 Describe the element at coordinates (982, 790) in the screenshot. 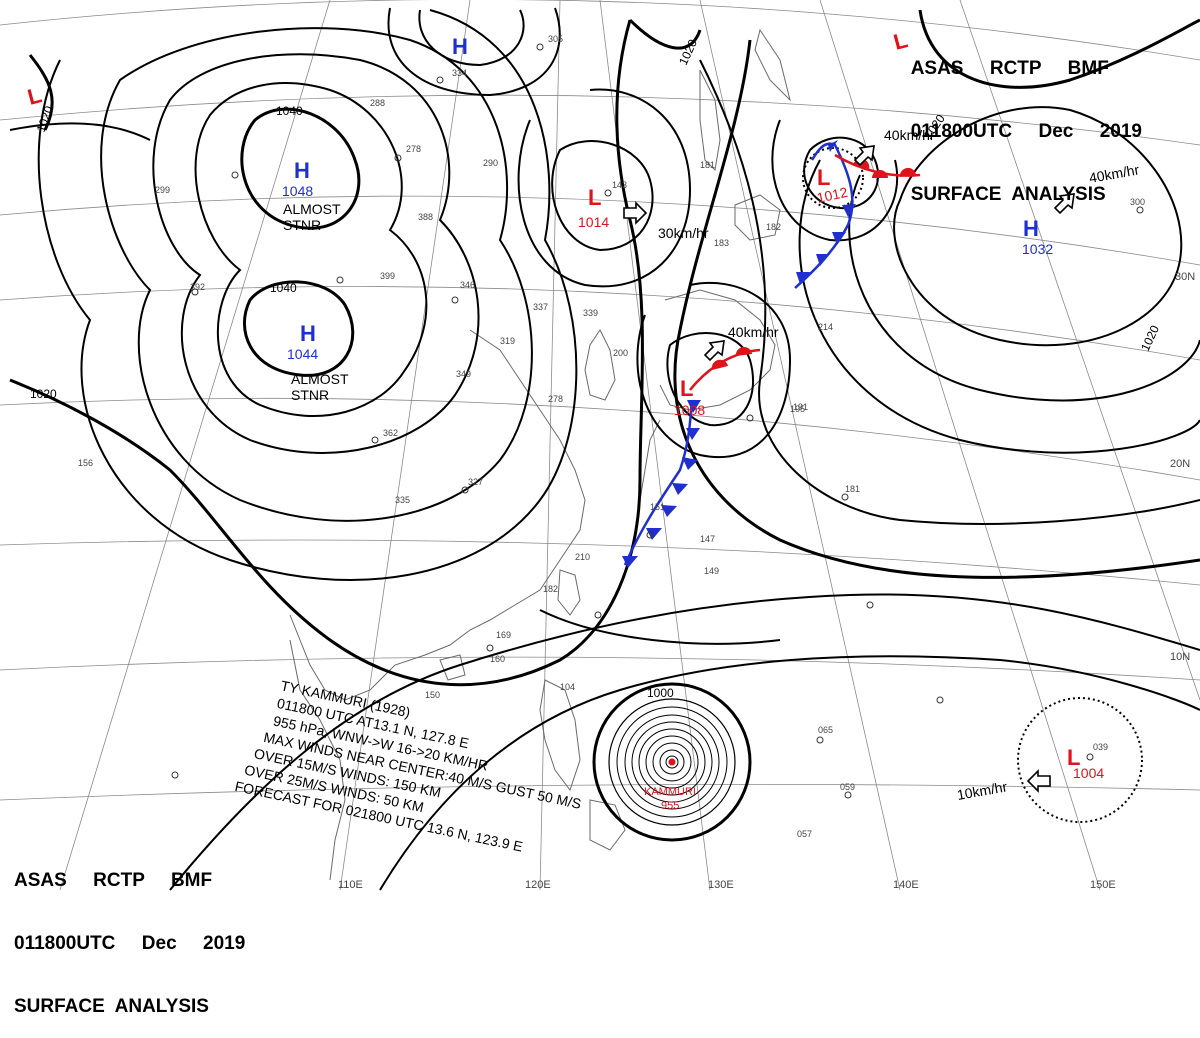

I see `motion-label: 10km/hr` at that location.